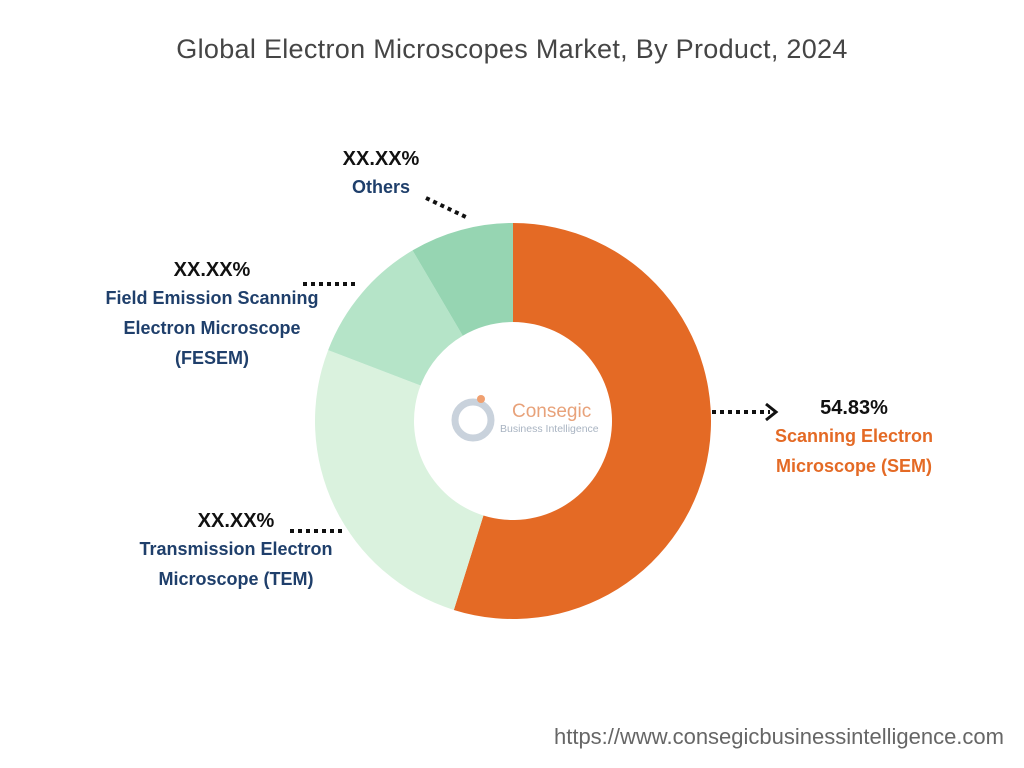 This screenshot has width=1024, height=768. What do you see at coordinates (551, 411) in the screenshot?
I see `logo-name: Consegic` at bounding box center [551, 411].